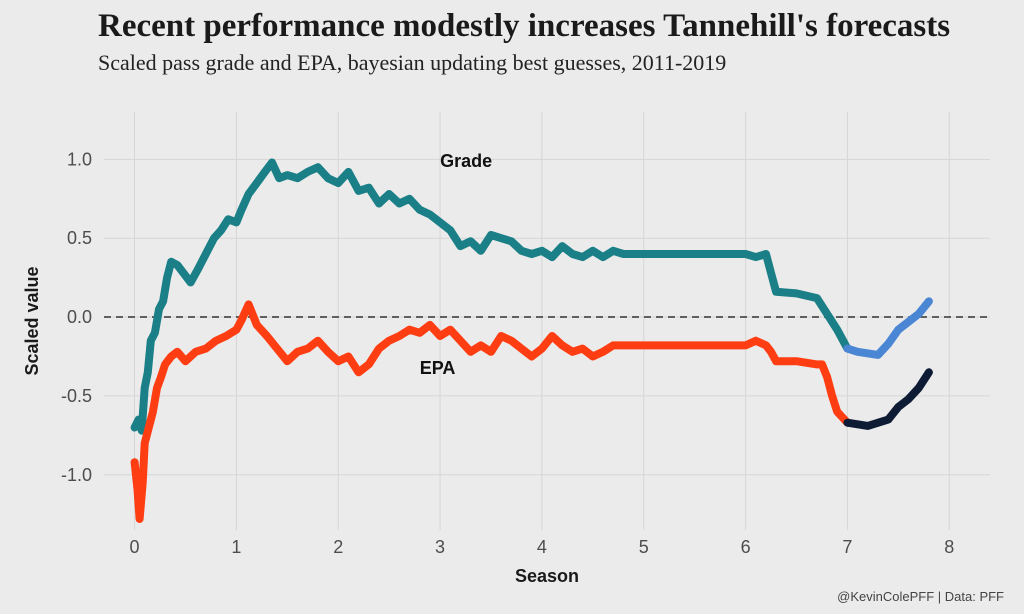  I want to click on x-tick-label: 7, so click(847, 547).